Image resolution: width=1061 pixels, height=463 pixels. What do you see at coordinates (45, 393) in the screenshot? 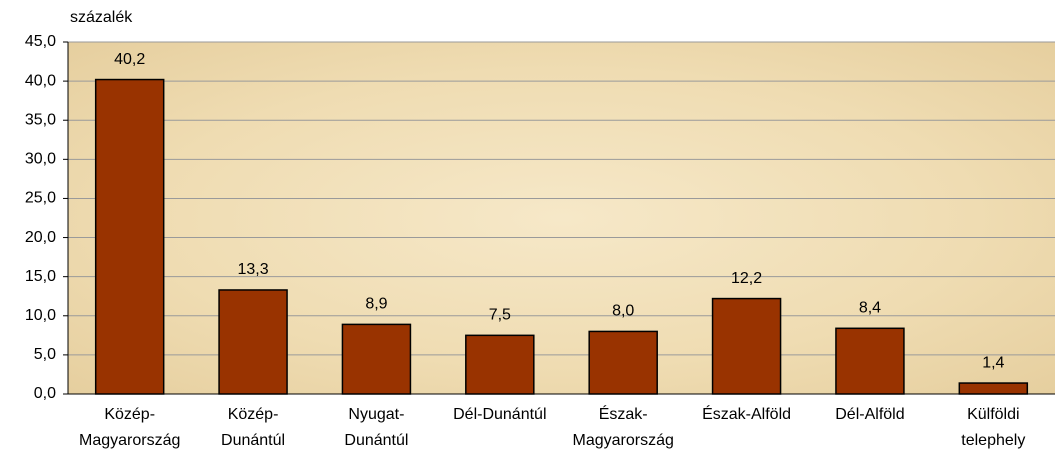
I see `y-tick-label: 0,0` at bounding box center [45, 393].